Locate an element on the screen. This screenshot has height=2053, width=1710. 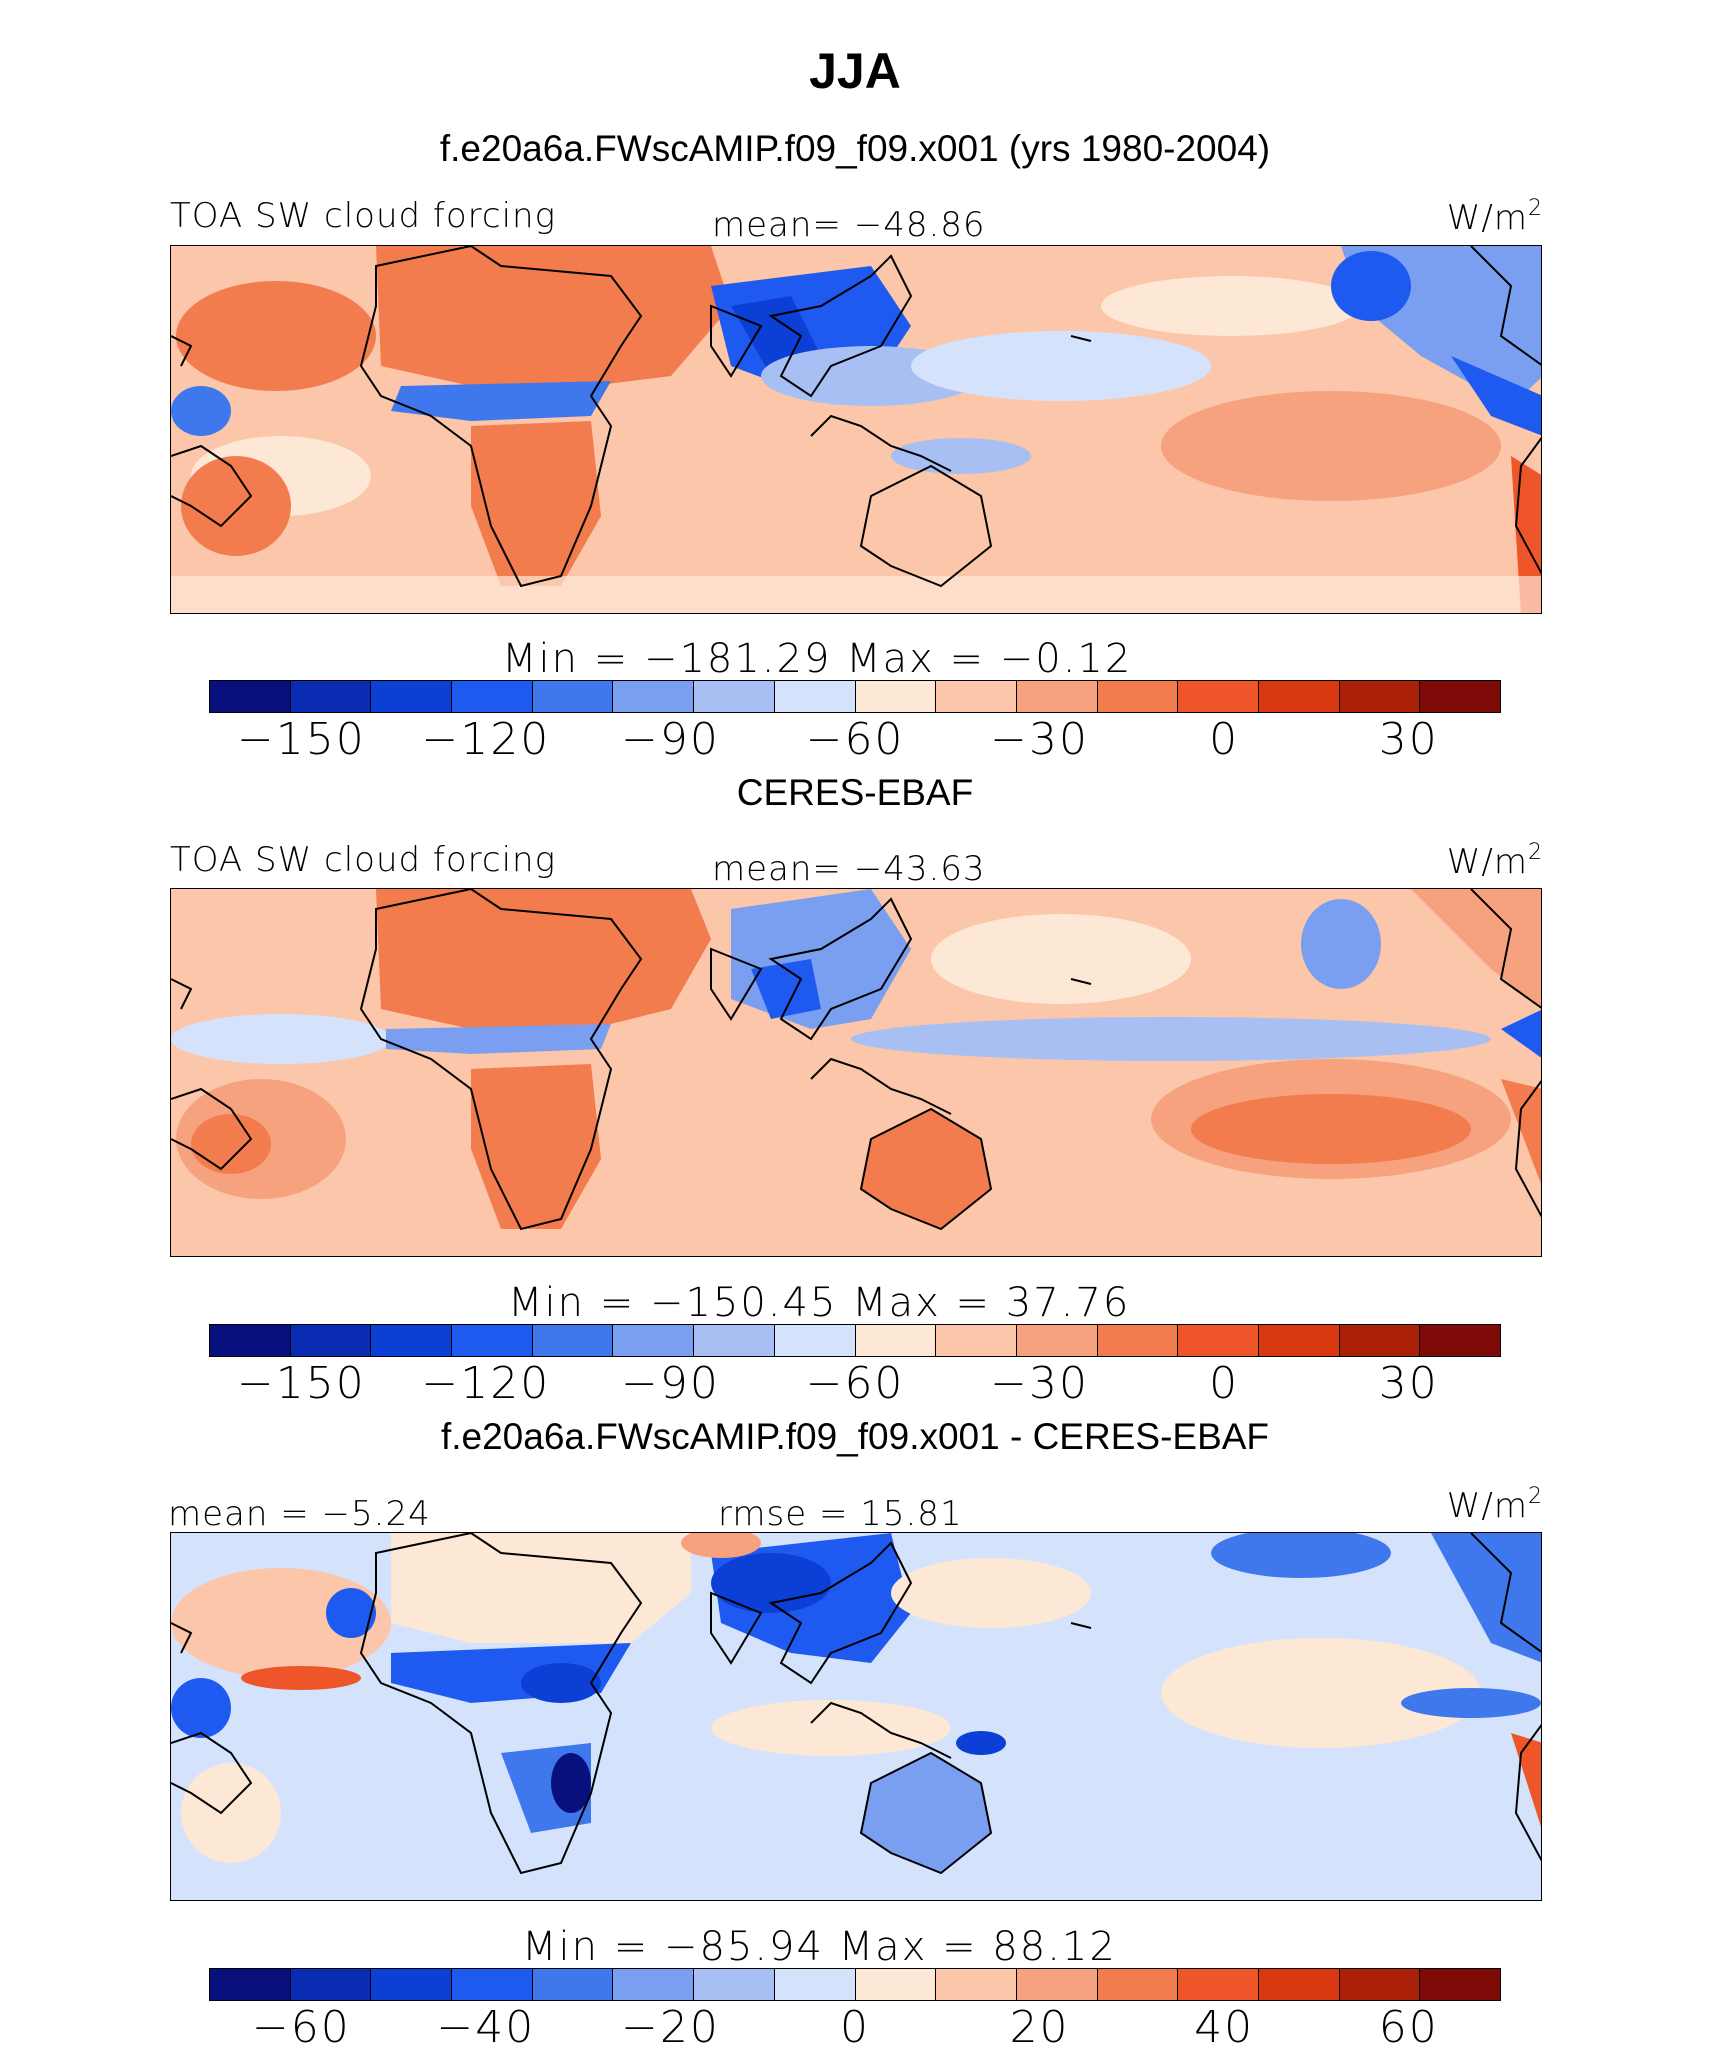
panel2-map is located at coordinates (856, 1072).